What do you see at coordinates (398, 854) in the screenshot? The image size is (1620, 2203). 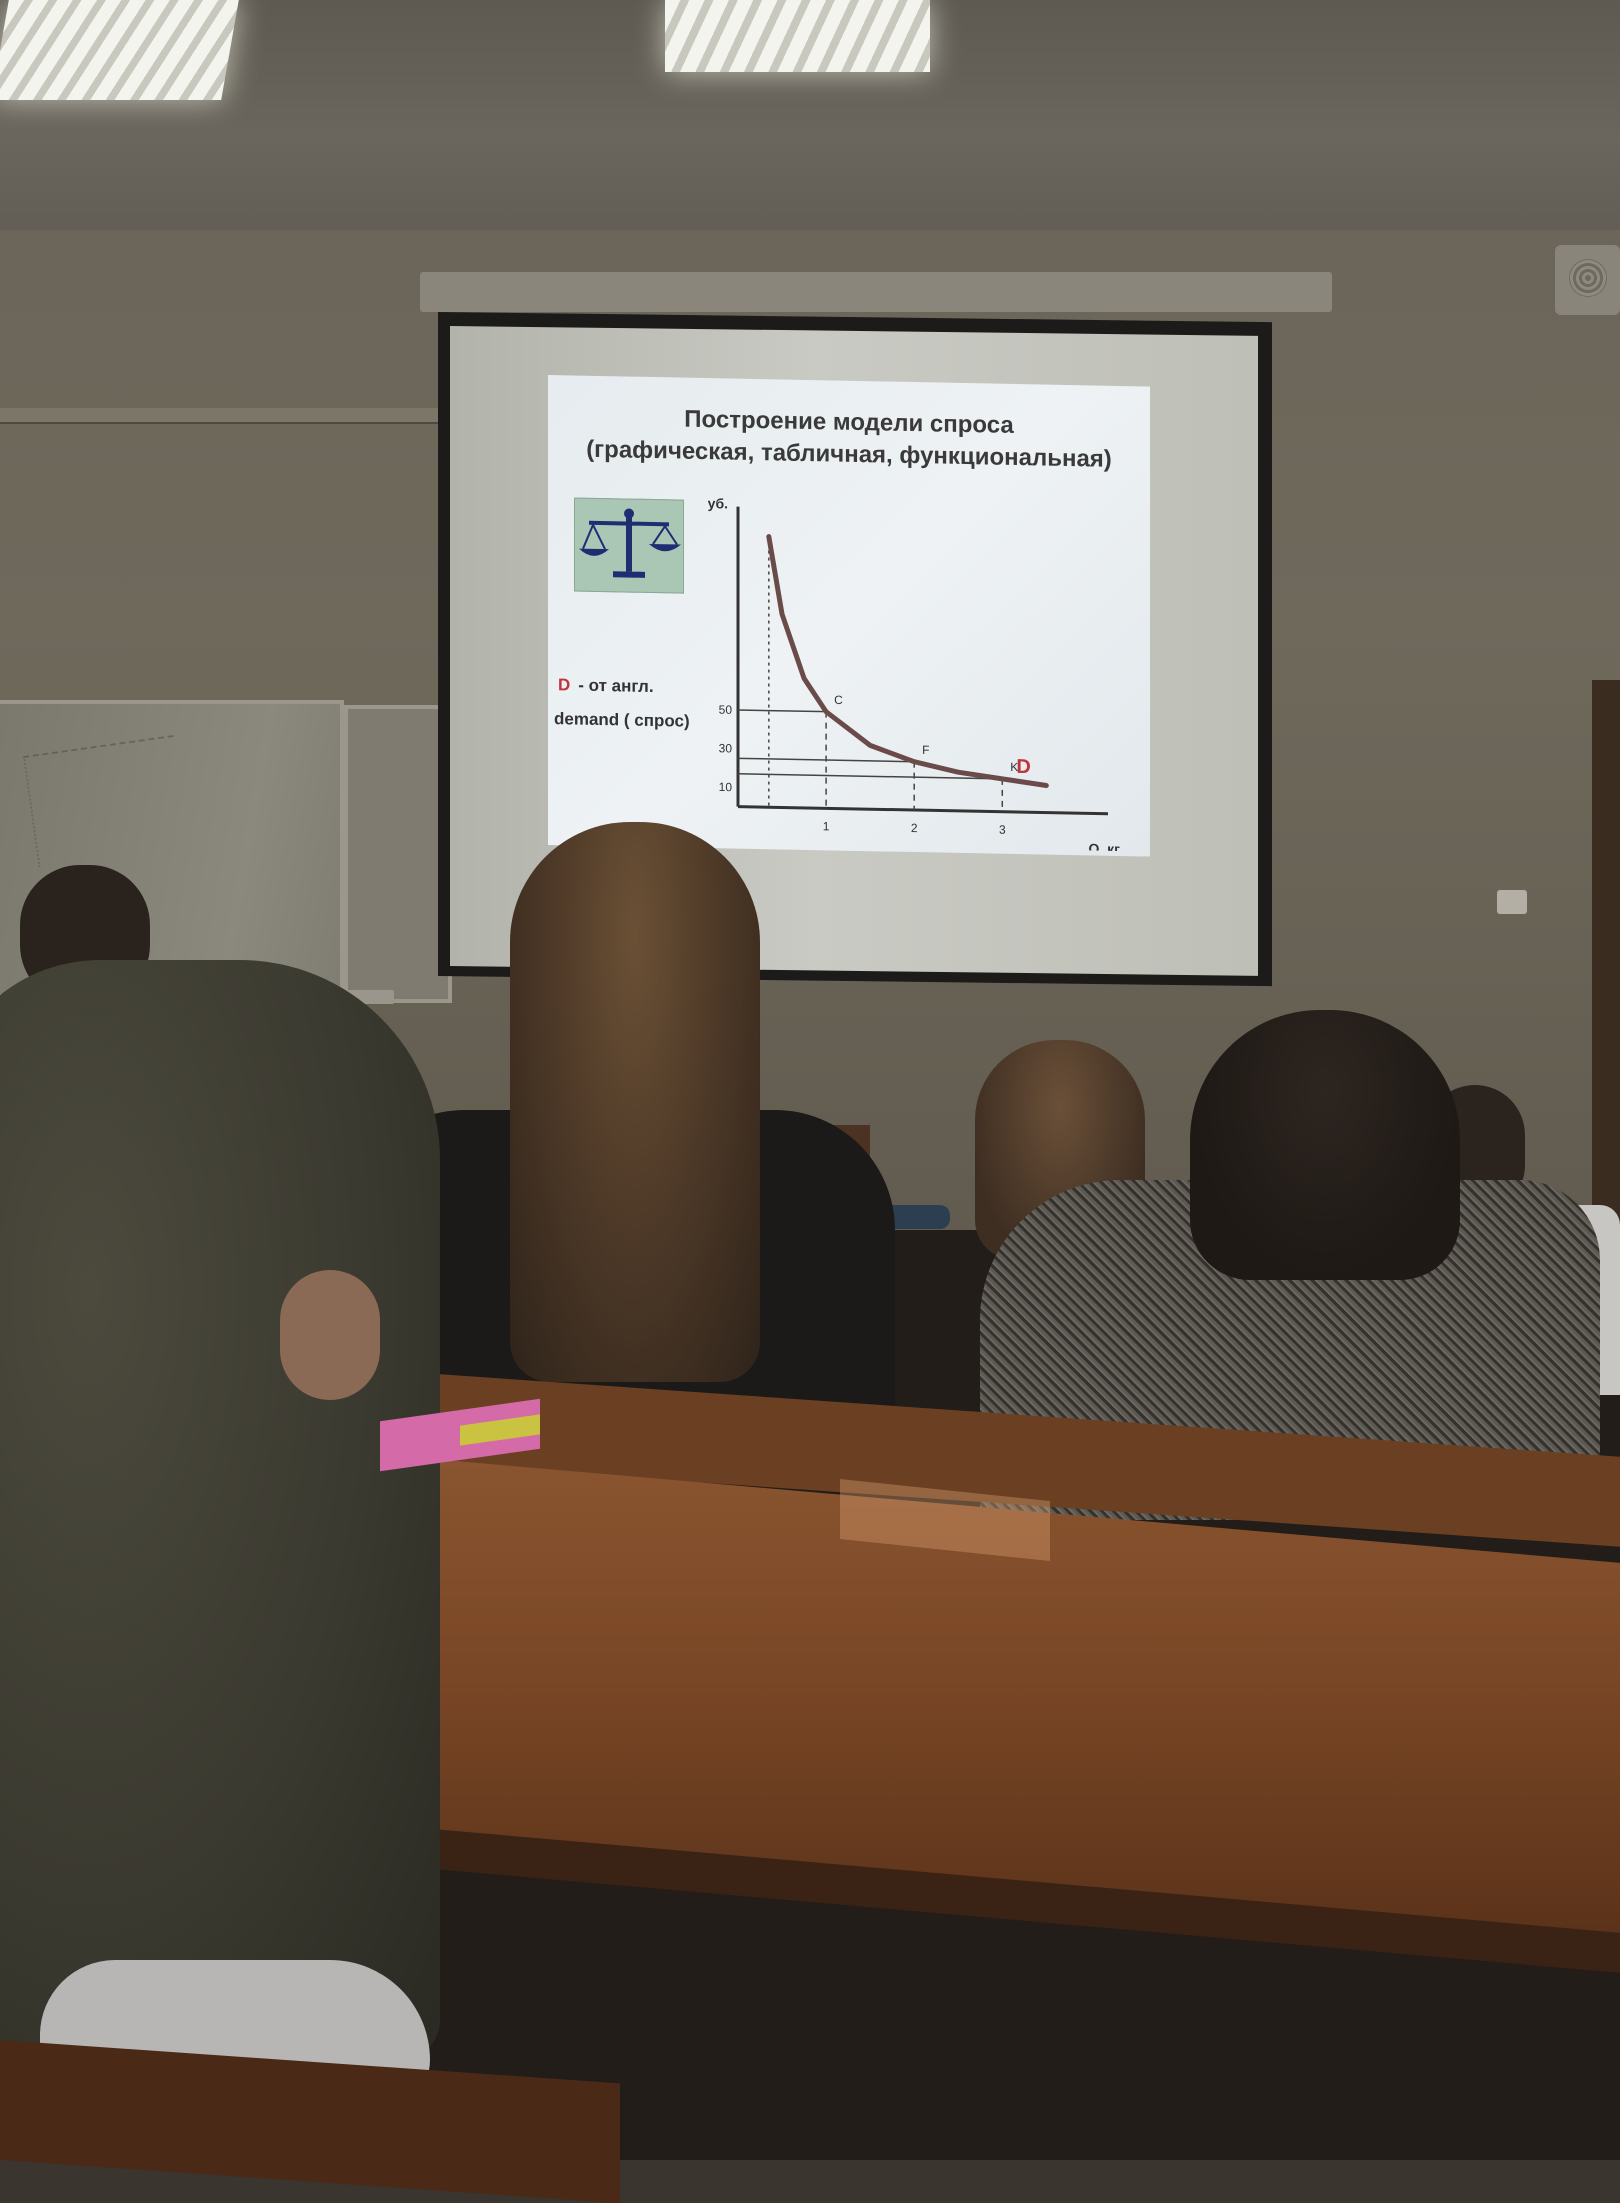 I see `whiteboard-right` at bounding box center [398, 854].